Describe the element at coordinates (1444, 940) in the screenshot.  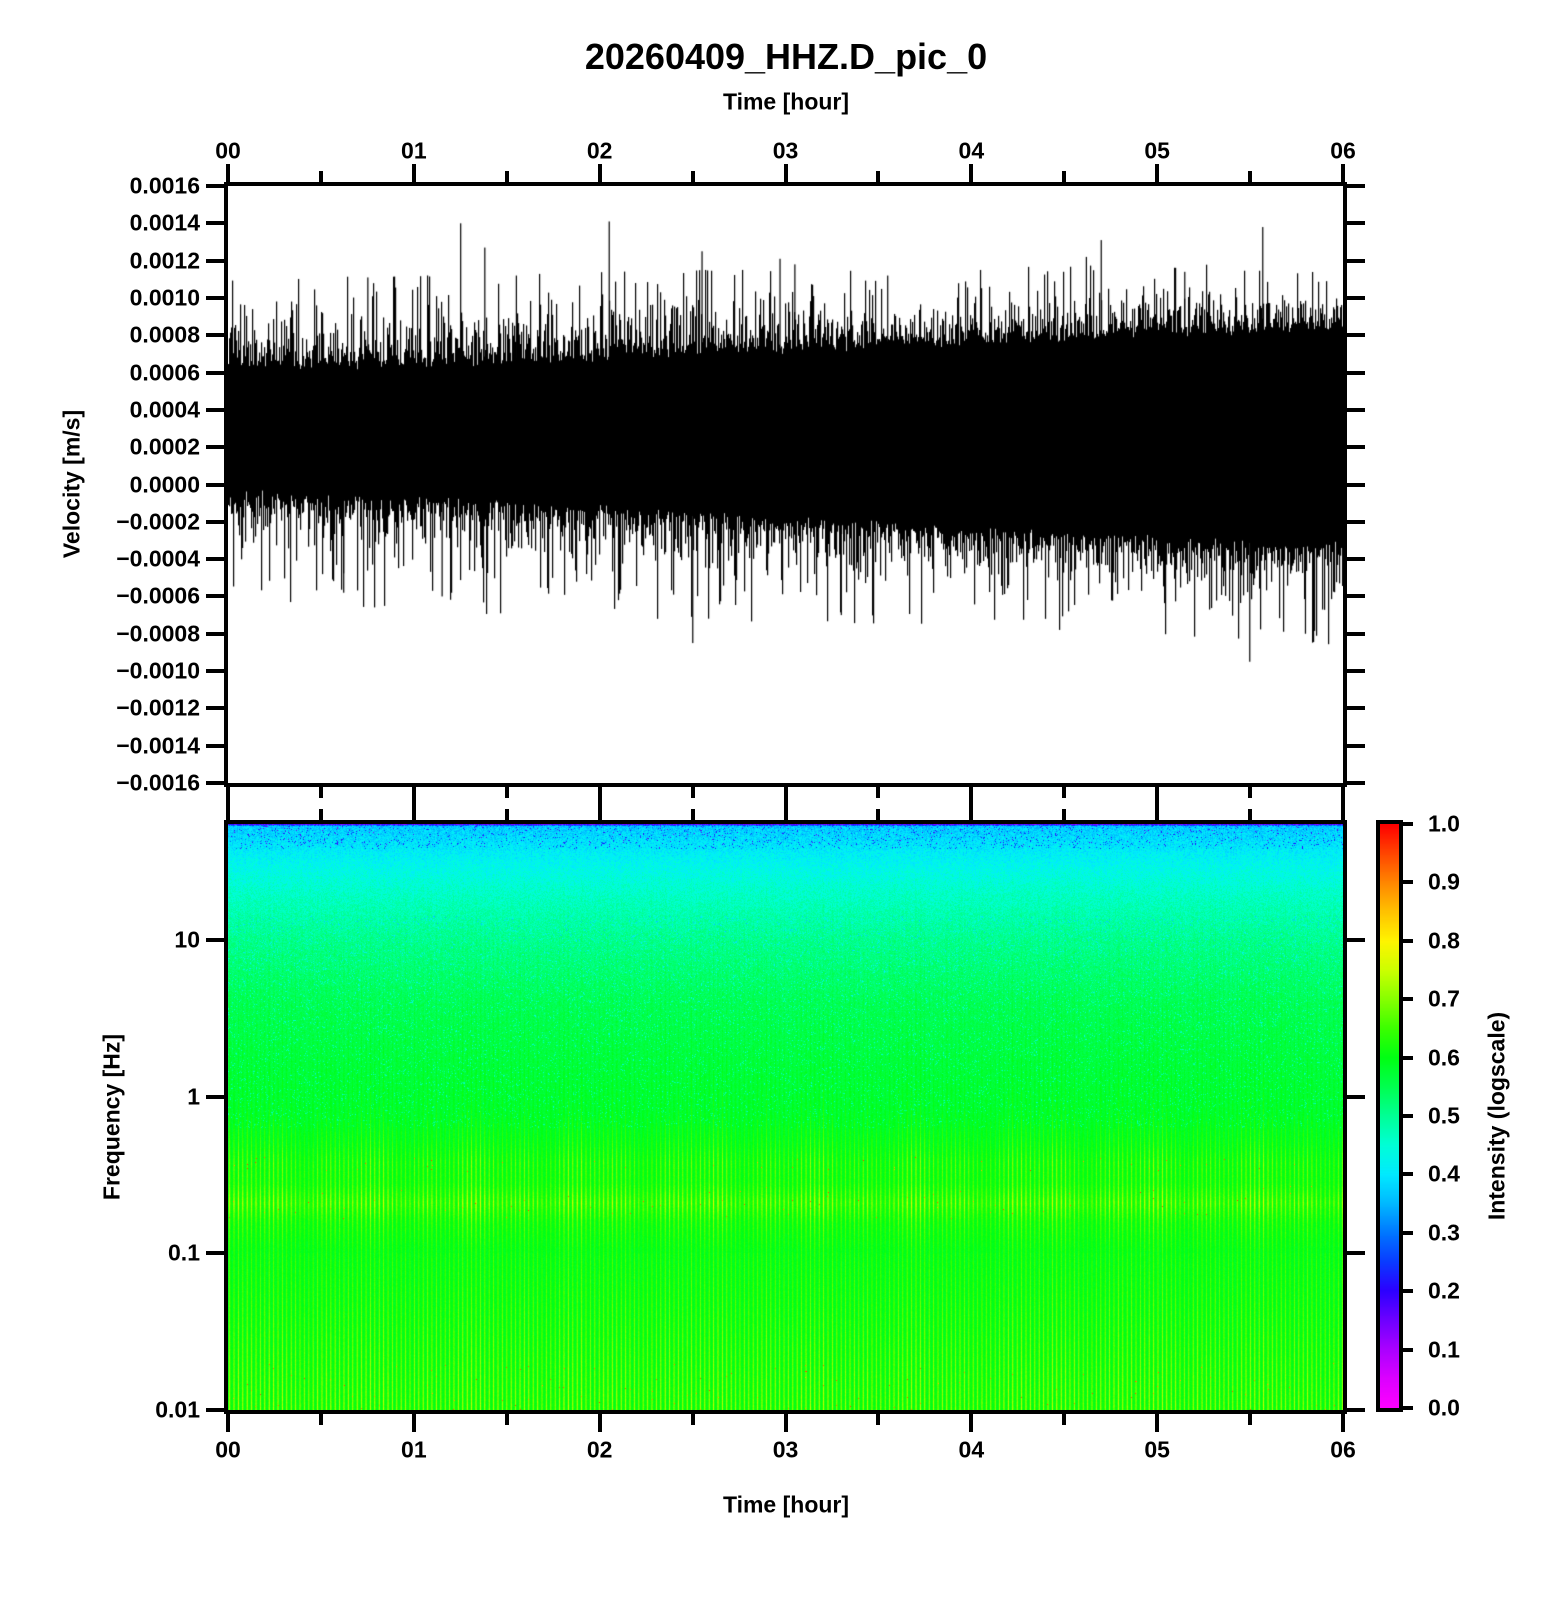
I see `colorbar-tick-label: 0.8` at that location.